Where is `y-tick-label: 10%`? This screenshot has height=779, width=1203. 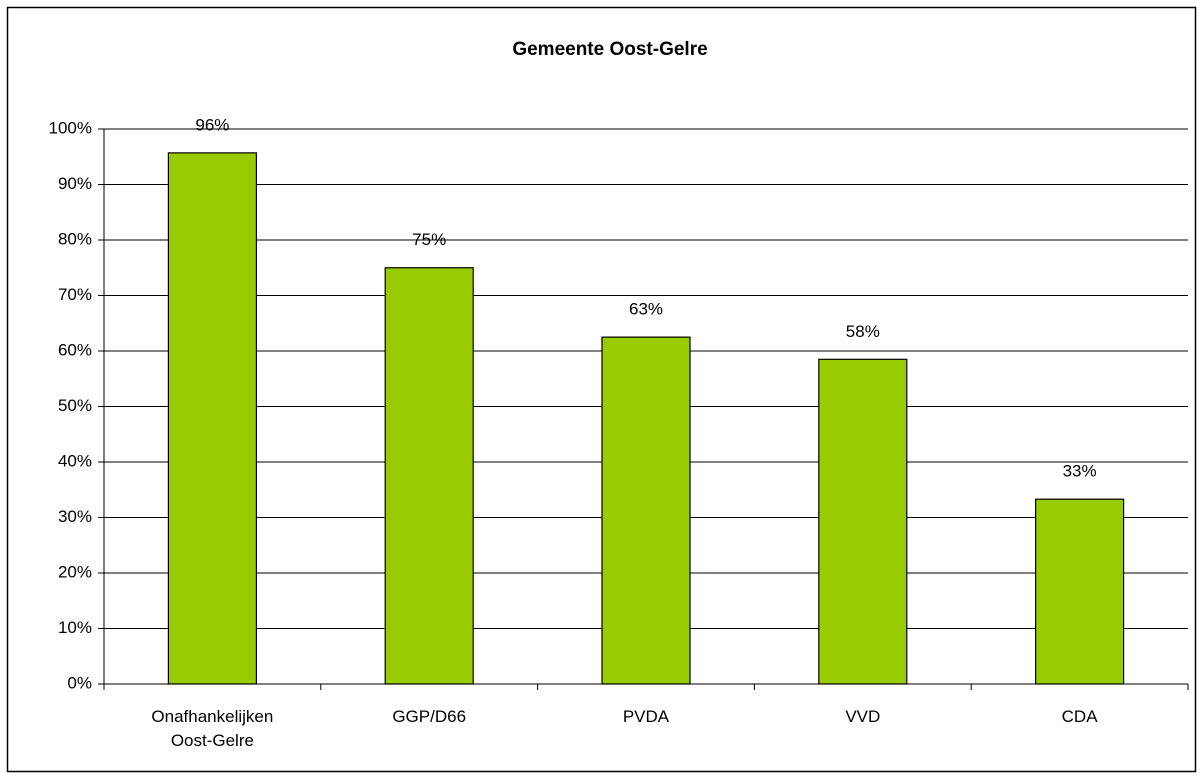 y-tick-label: 10% is located at coordinates (75, 627).